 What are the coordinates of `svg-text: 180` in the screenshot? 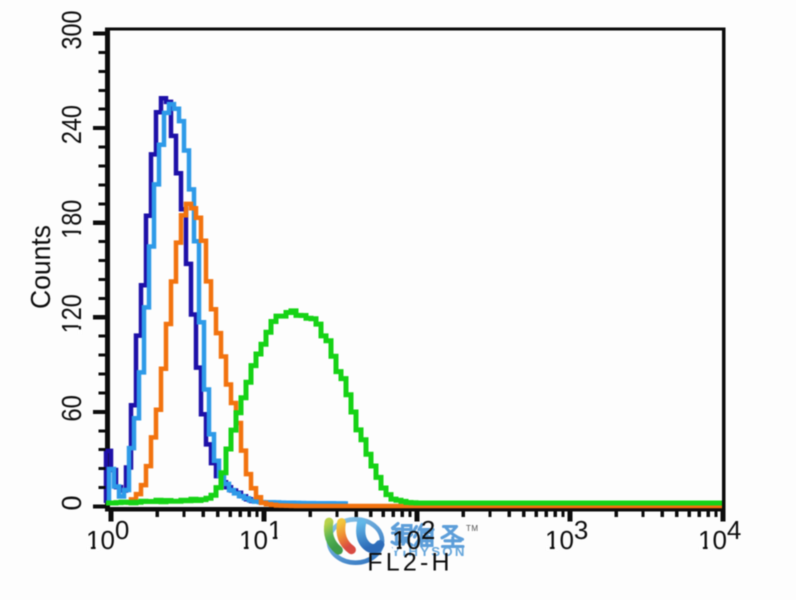 It's located at (71, 219).